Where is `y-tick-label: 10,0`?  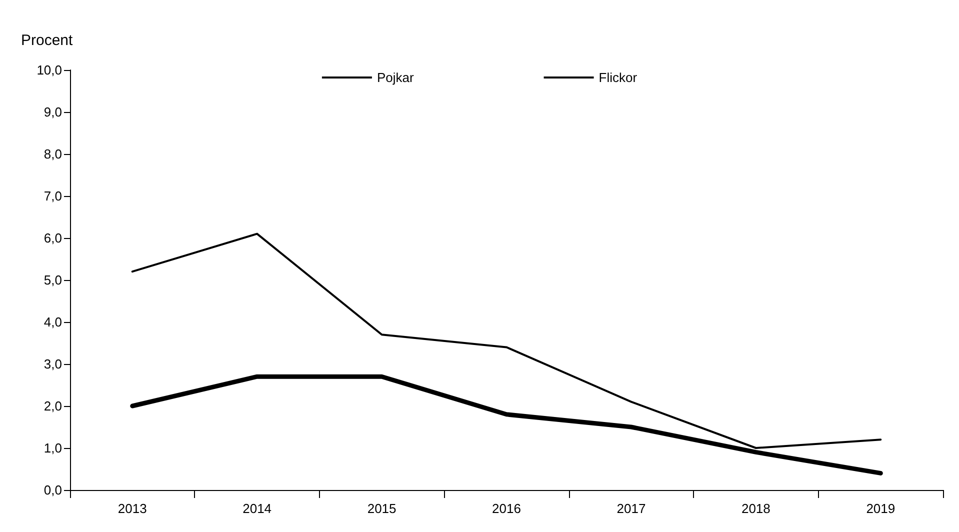 y-tick-label: 10,0 is located at coordinates (49, 70).